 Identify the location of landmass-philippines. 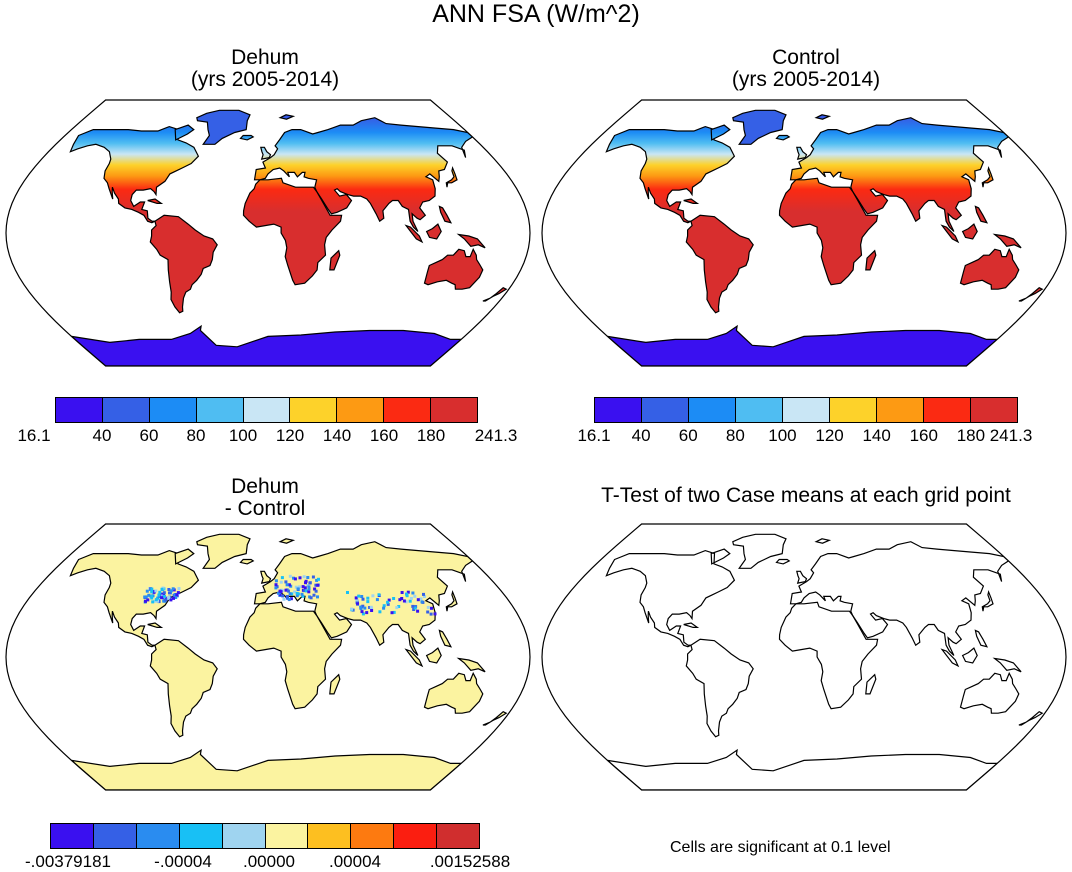
(445, 638).